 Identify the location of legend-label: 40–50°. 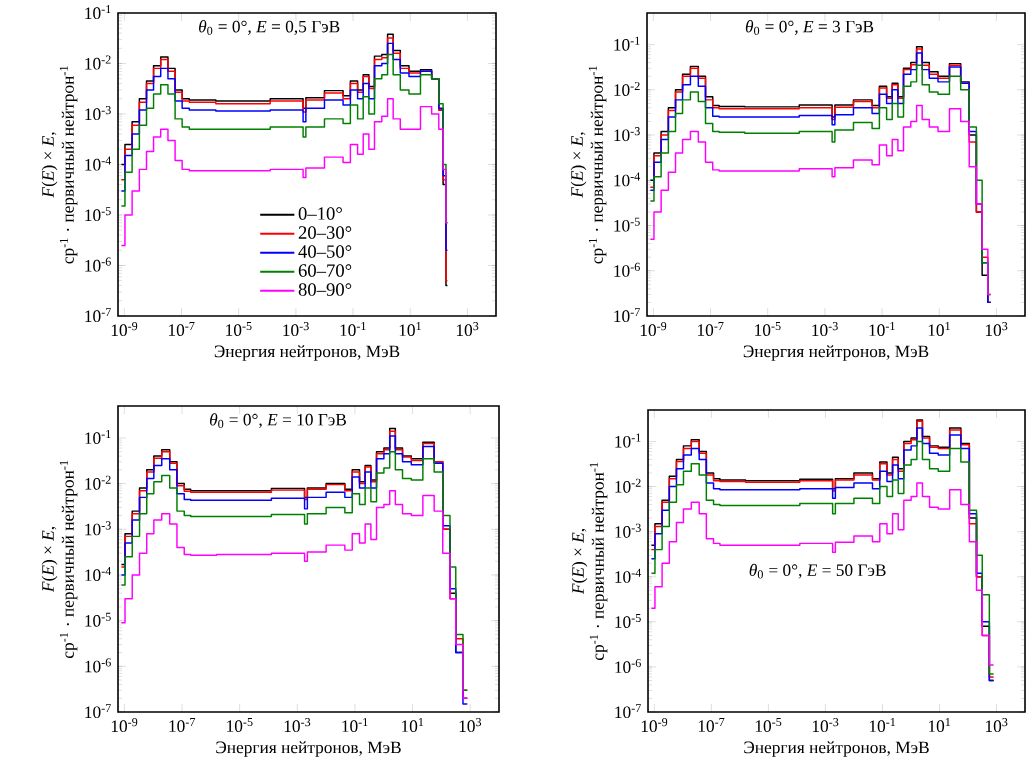
(325, 251).